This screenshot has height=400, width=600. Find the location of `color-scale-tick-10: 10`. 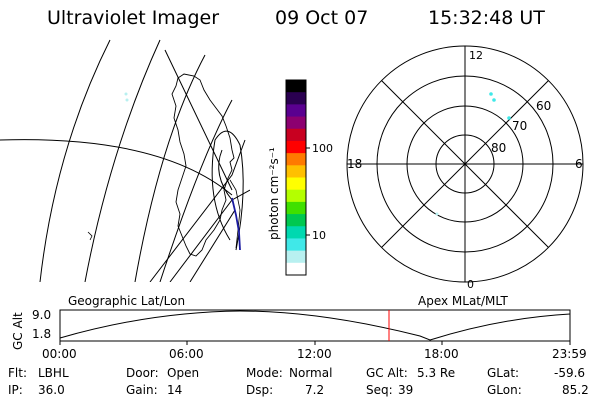

color-scale-tick-10: 10 is located at coordinates (319, 235).